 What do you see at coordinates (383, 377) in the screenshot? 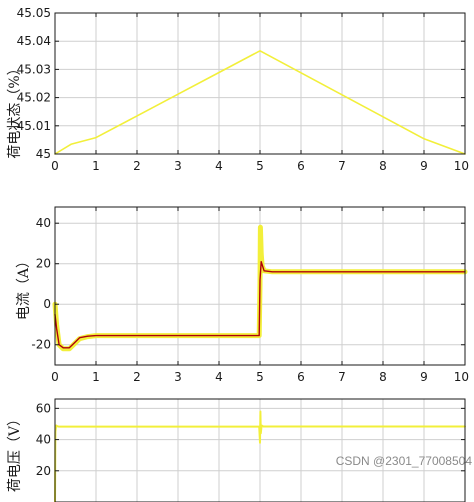
I see `current-xtick-label: 8` at bounding box center [383, 377].